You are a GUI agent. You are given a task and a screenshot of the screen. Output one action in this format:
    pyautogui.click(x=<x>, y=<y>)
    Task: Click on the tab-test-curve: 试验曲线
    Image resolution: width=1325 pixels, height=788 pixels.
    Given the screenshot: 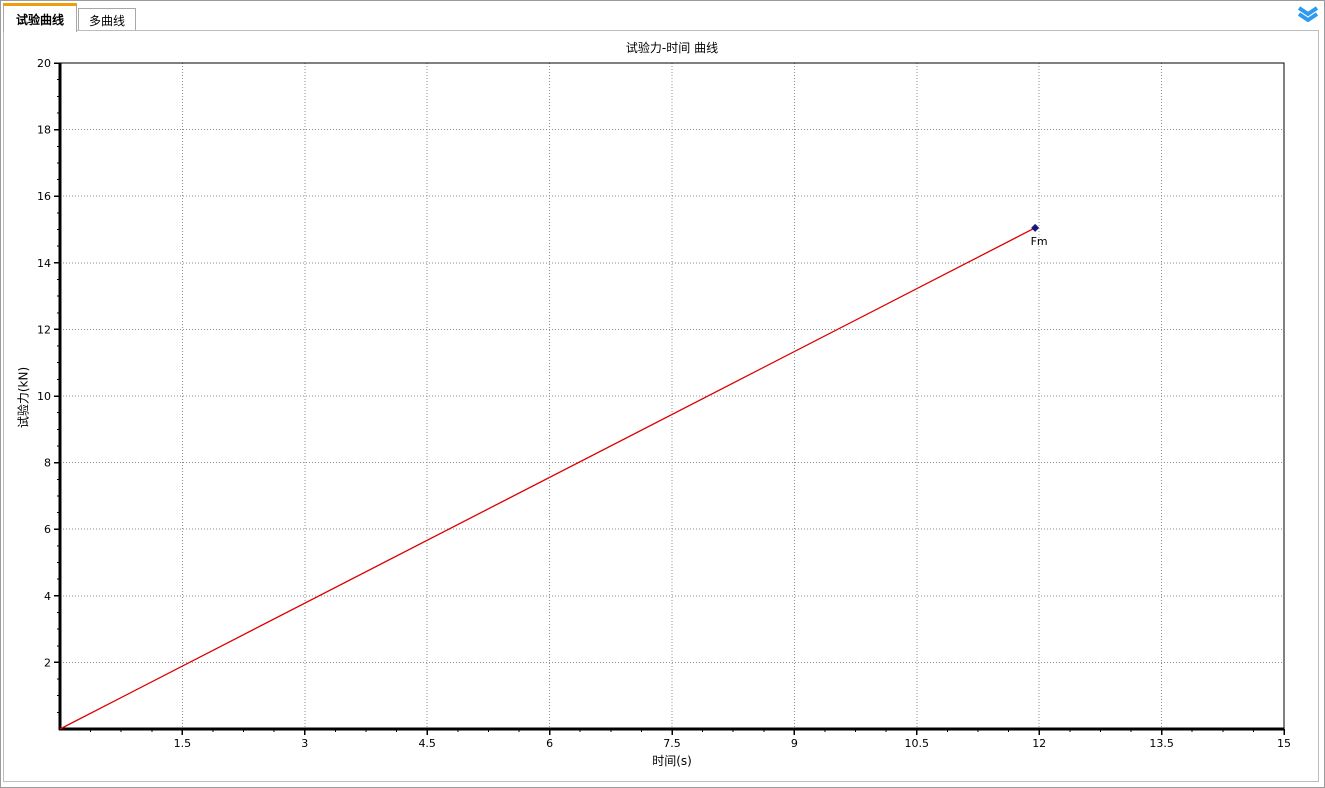 What is the action you would take?
    pyautogui.click(x=40, y=17)
    